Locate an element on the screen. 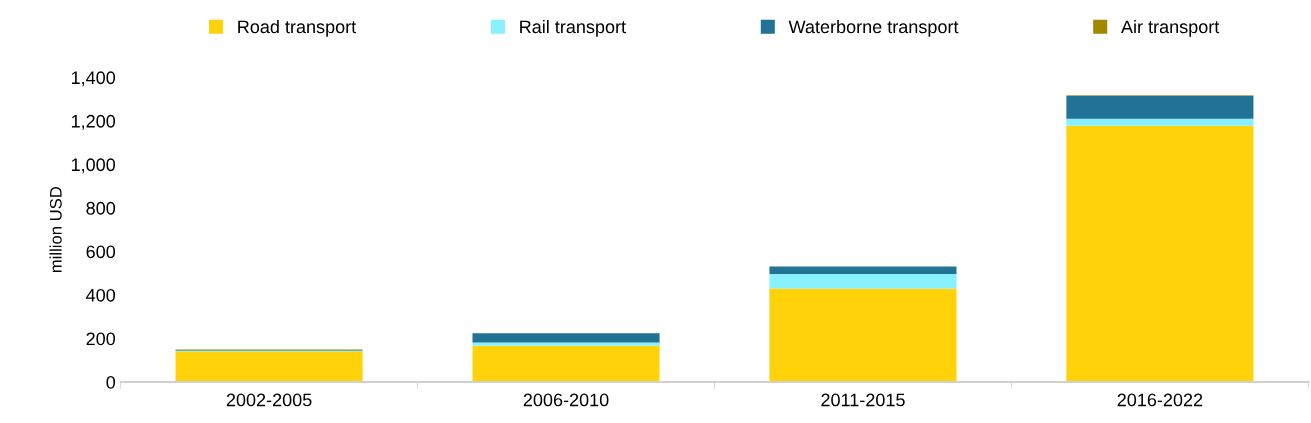  x-tick-label: 2016-2022 is located at coordinates (1160, 400).